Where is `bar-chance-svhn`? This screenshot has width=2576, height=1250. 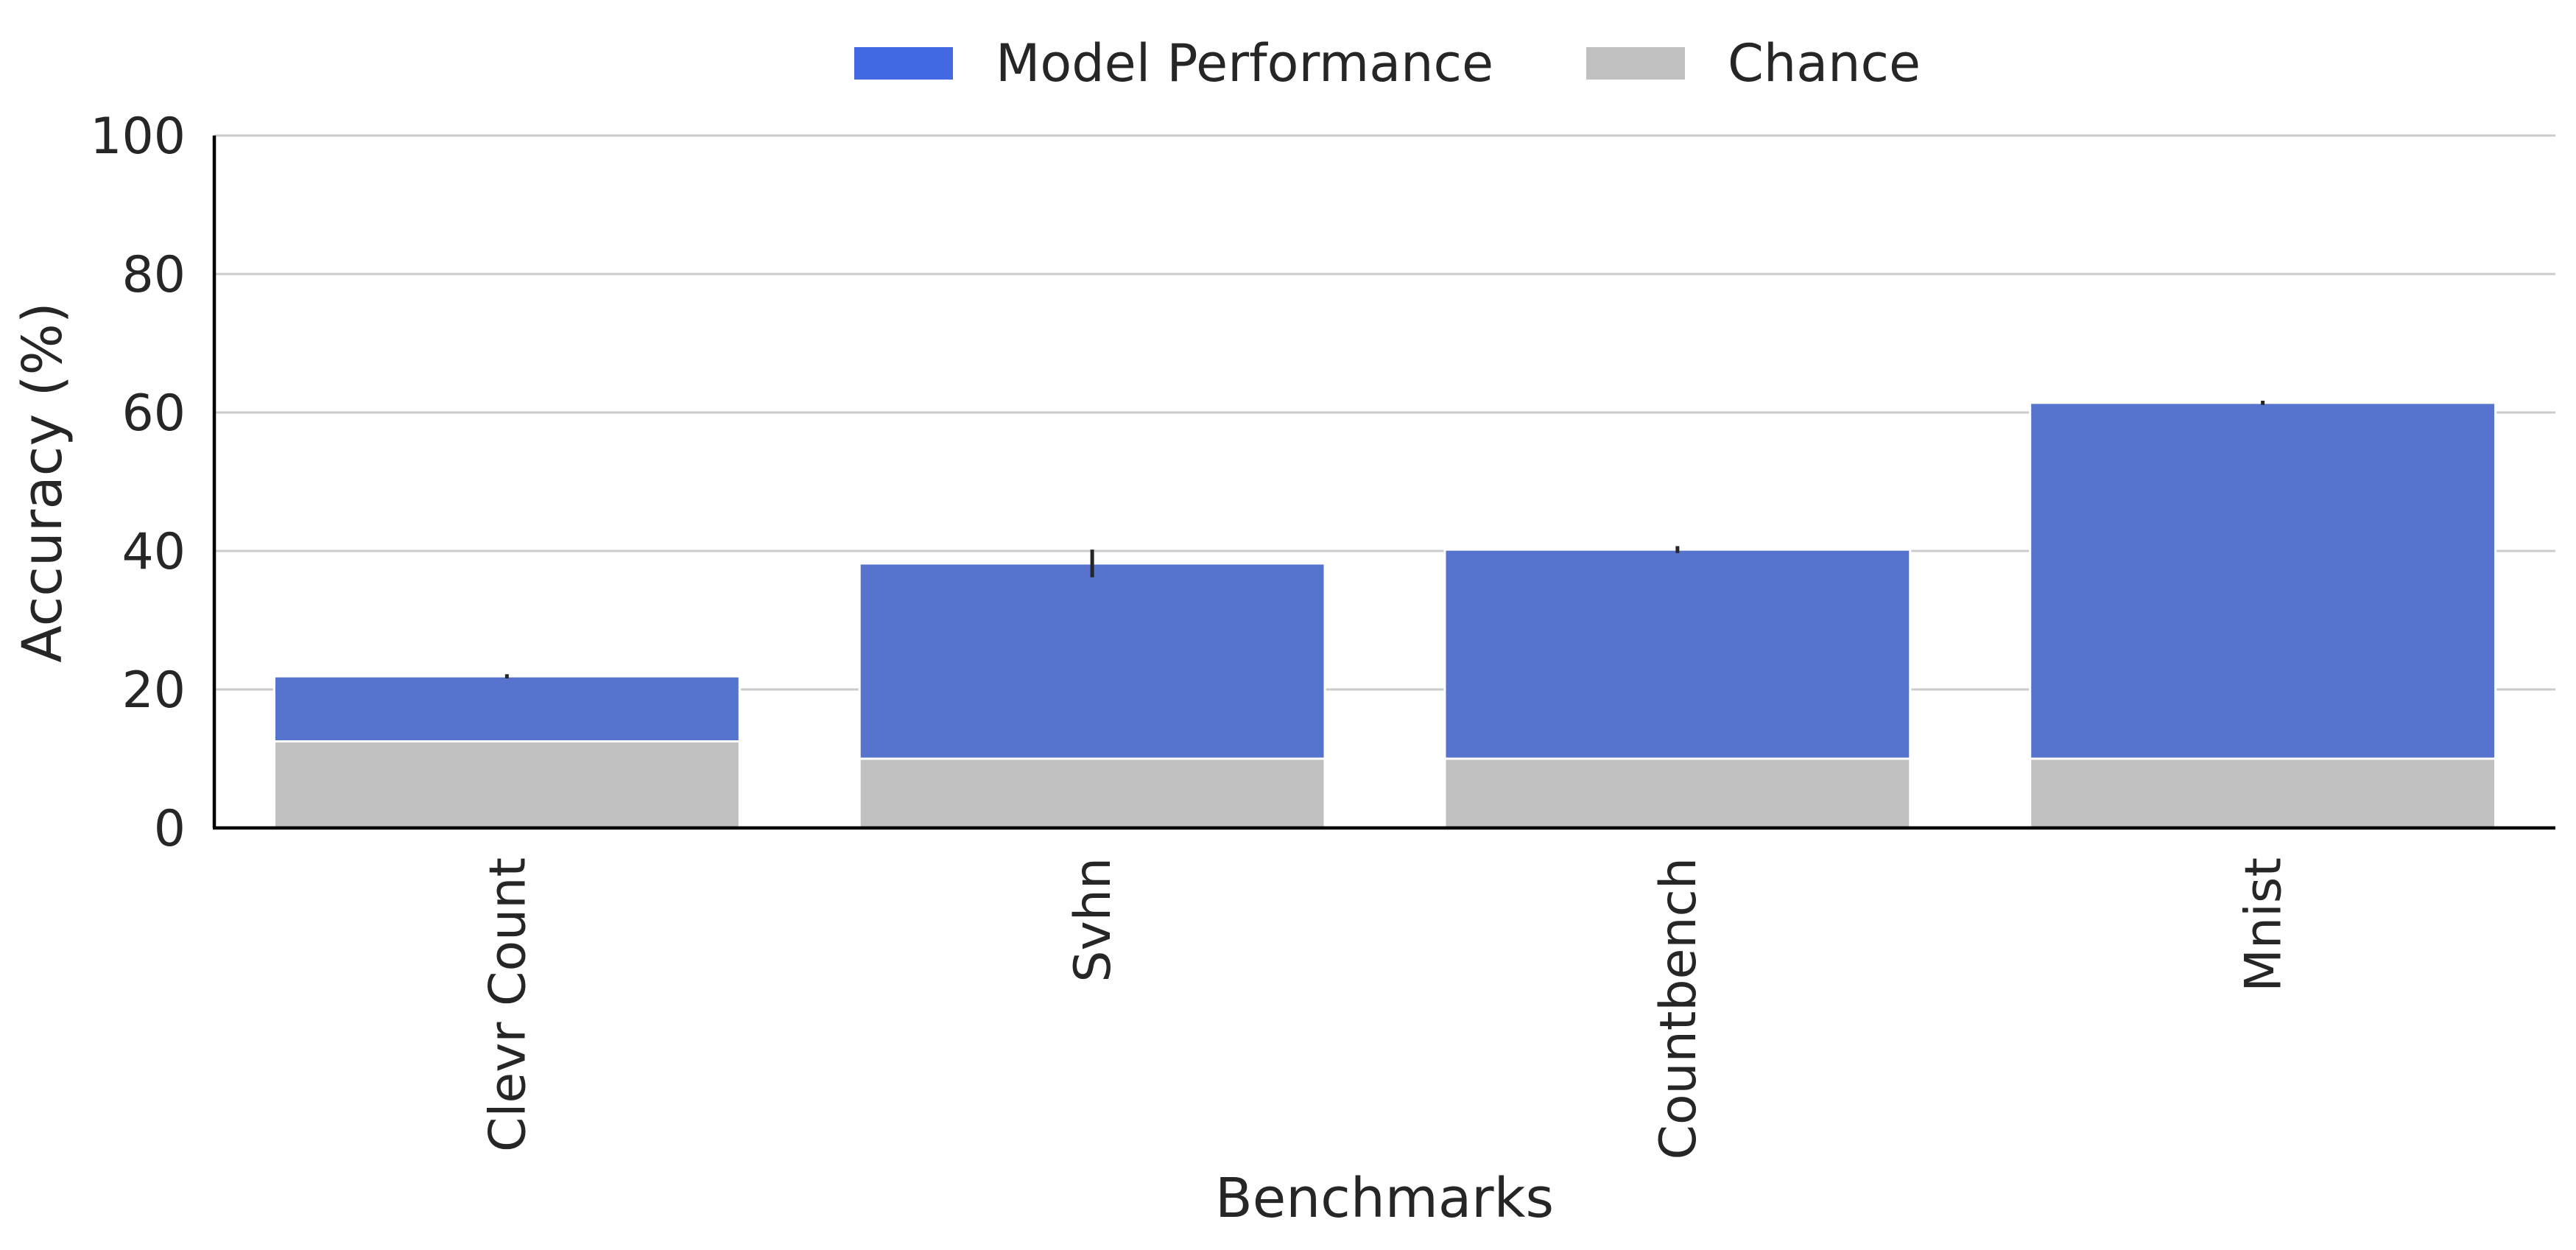
bar-chance-svhn is located at coordinates (1092, 793).